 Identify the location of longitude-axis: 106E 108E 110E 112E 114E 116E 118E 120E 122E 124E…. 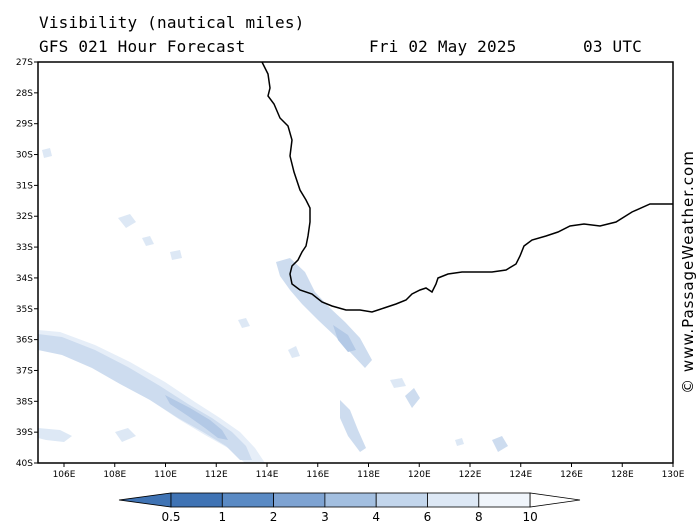
(369, 471).